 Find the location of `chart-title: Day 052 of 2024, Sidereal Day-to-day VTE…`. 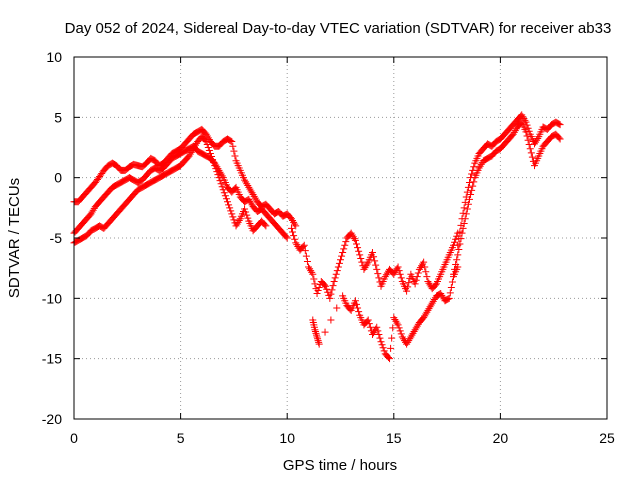

chart-title: Day 052 of 2024, Sidereal Day-to-day VTE… is located at coordinates (338, 28).